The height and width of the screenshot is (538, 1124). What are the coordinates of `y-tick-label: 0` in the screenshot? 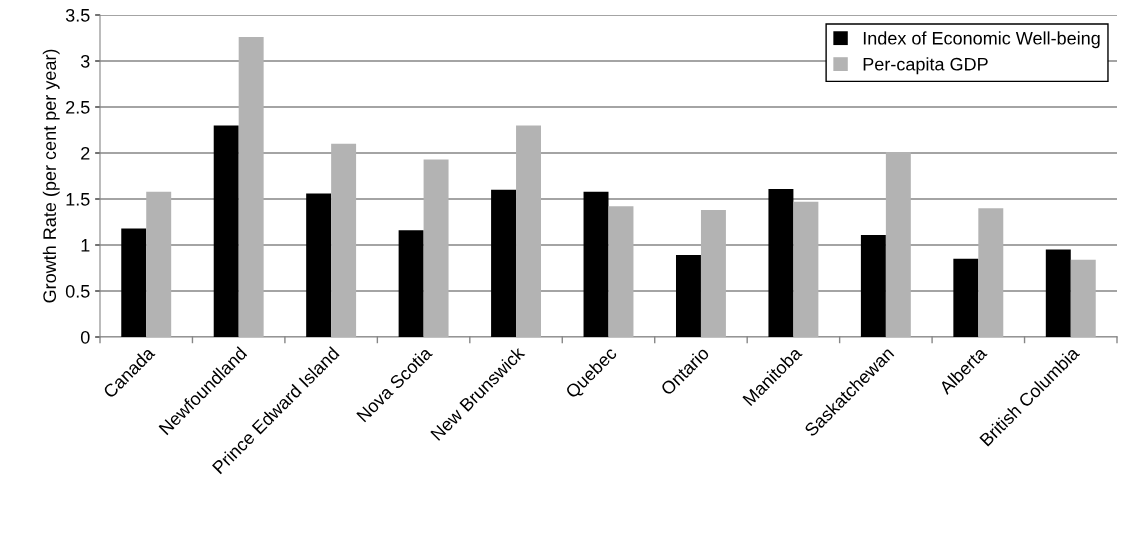 It's located at (85, 337).